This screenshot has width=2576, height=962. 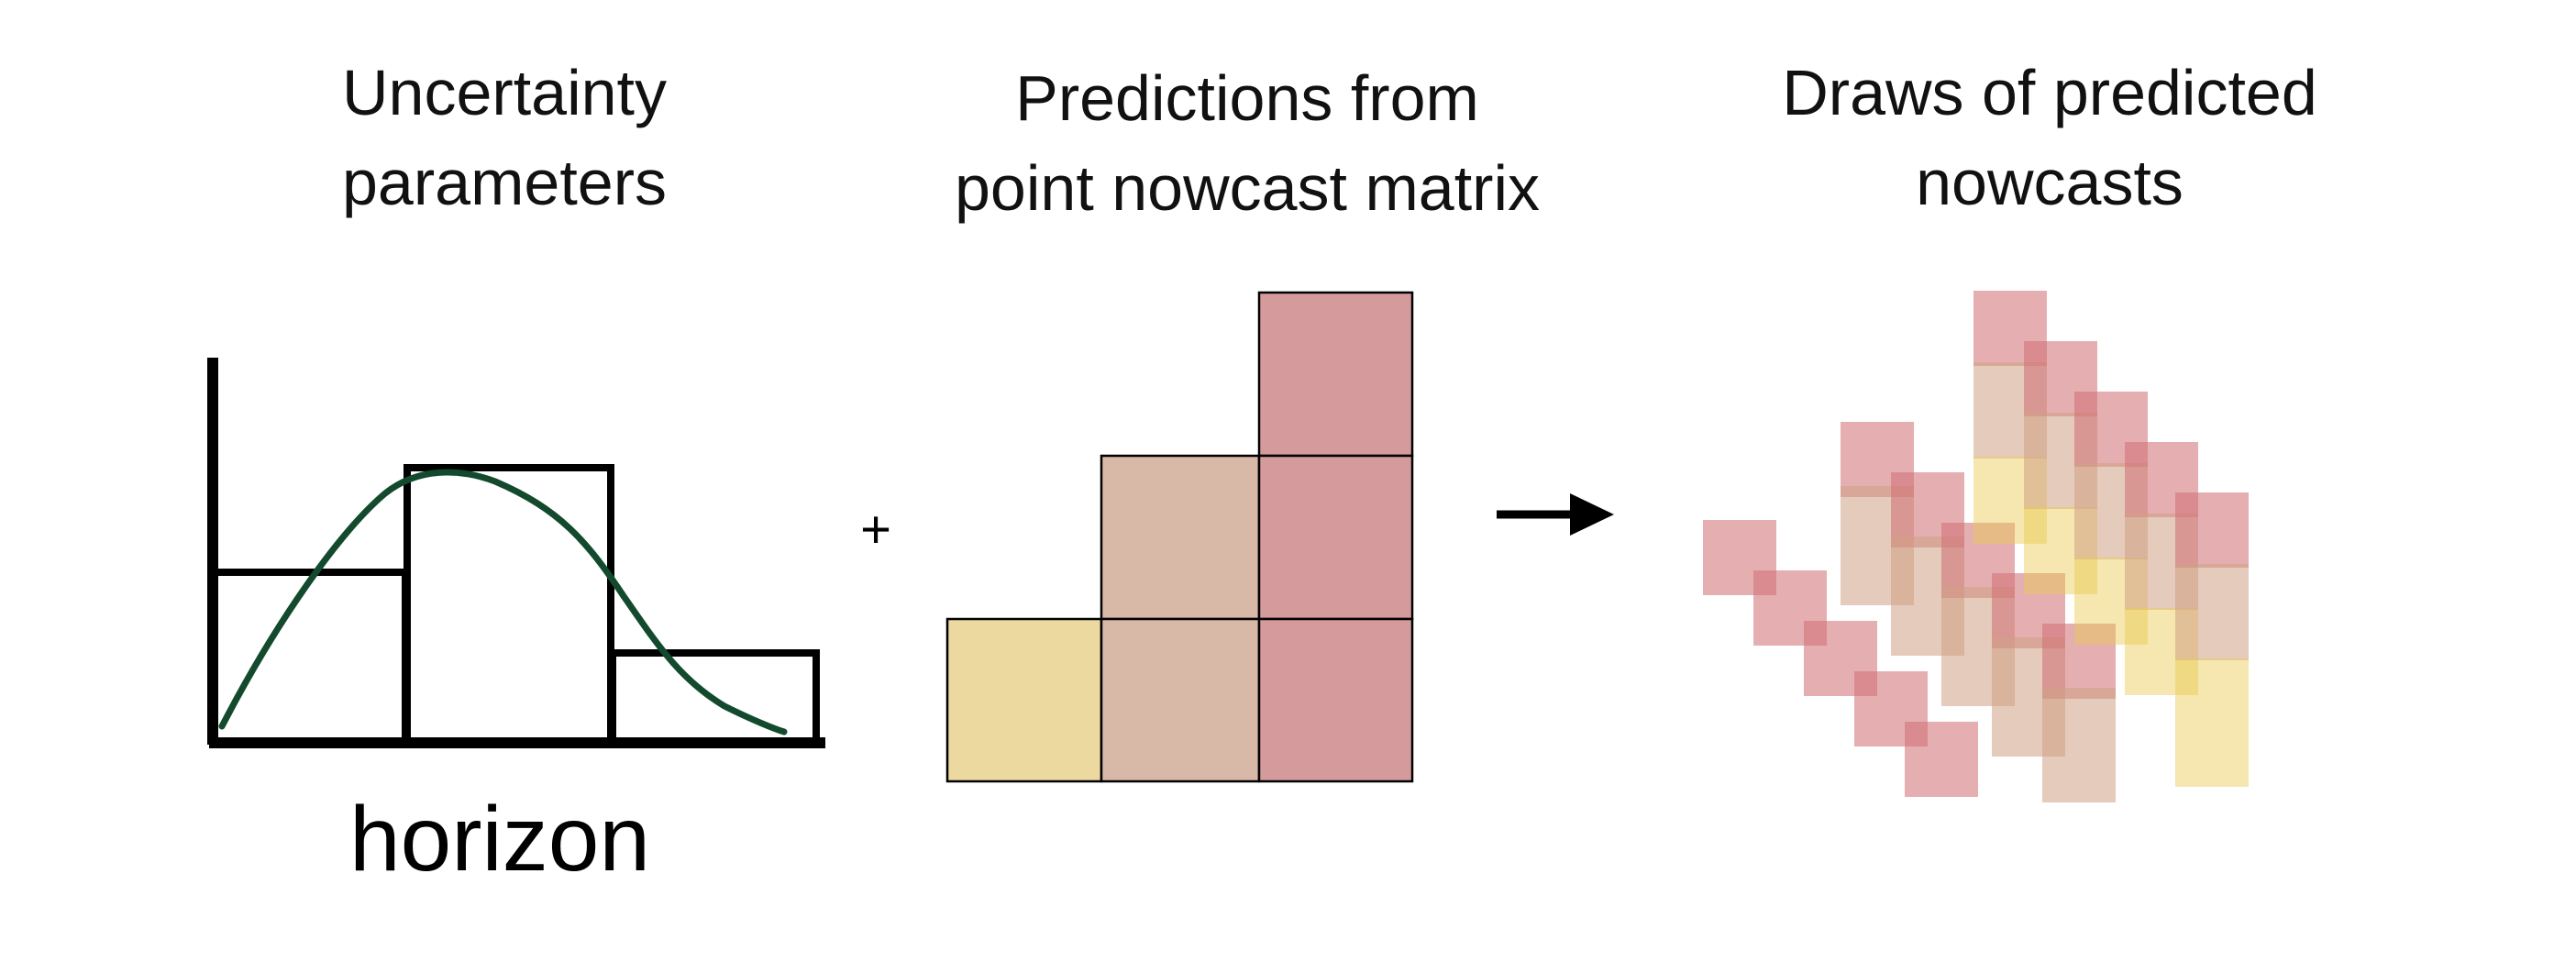 What do you see at coordinates (499, 839) in the screenshot?
I see `axis-label-horizon: horizon` at bounding box center [499, 839].